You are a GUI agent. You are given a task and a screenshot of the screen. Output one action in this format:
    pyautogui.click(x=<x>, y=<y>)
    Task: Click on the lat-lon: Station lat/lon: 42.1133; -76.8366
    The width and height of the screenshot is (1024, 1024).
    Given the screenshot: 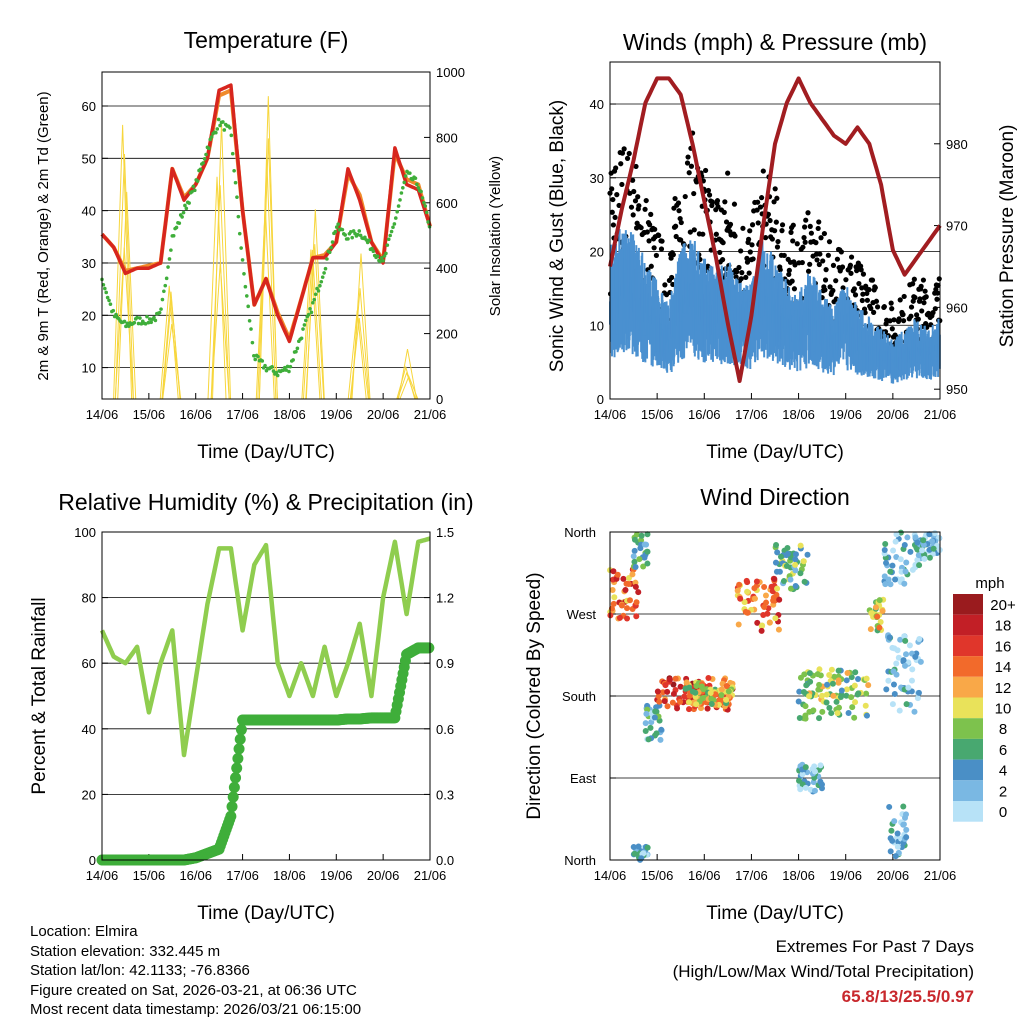 What is the action you would take?
    pyautogui.click(x=140, y=970)
    